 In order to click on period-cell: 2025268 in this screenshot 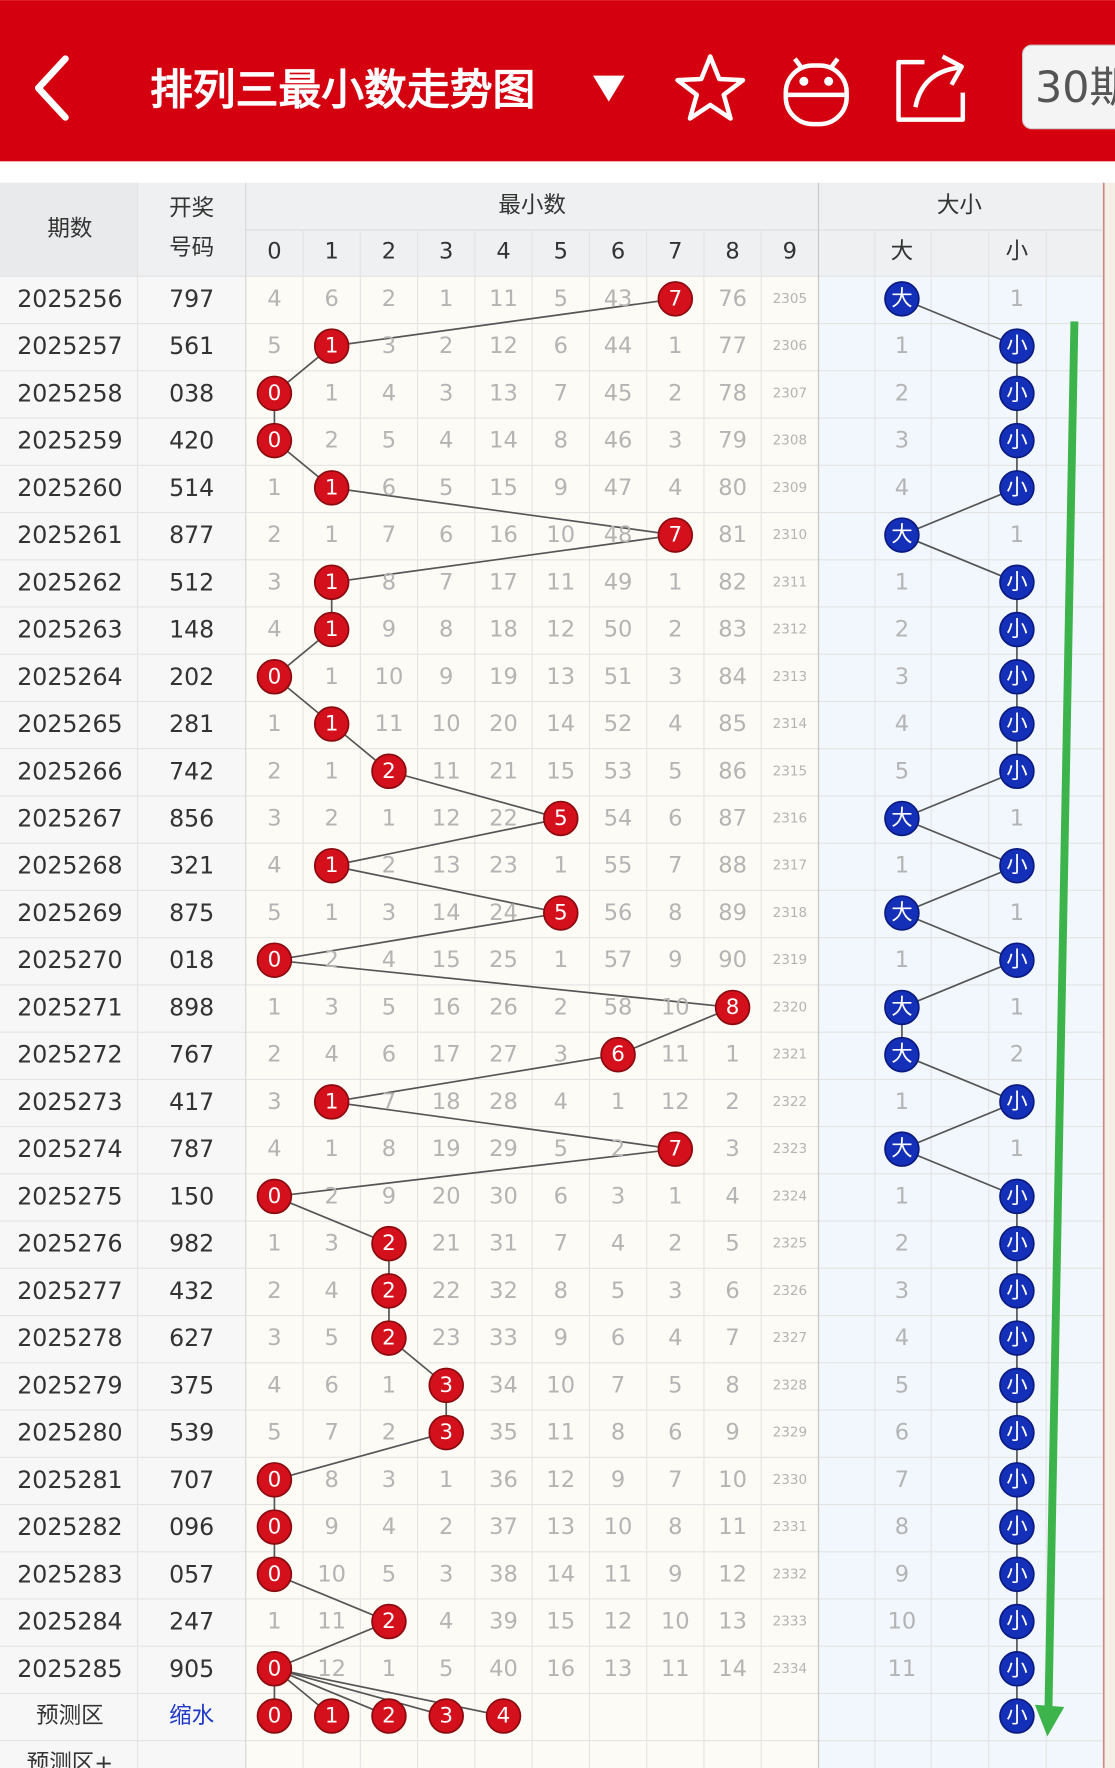, I will do `click(69, 866)`.